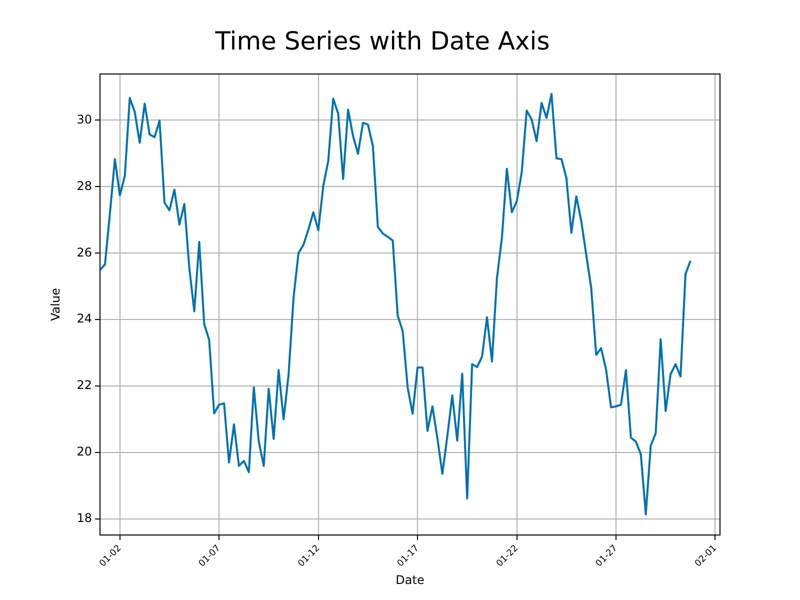 The image size is (800, 600). What do you see at coordinates (84, 385) in the screenshot?
I see `y-tick-label: 22` at bounding box center [84, 385].